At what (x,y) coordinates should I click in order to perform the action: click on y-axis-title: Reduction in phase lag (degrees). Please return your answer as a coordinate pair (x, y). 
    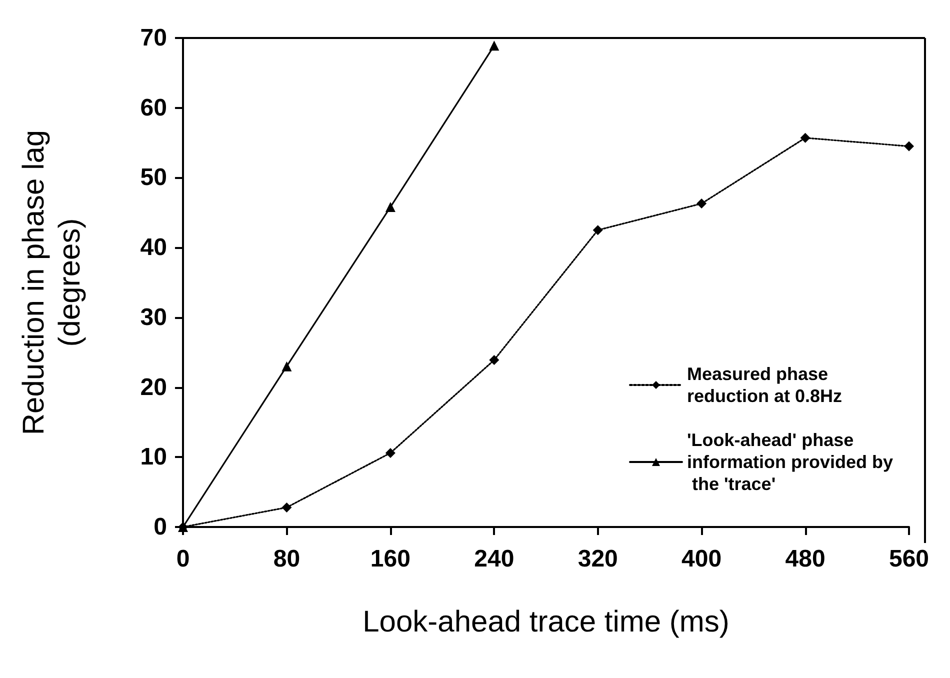
    Looking at the image, I should click on (52, 283).